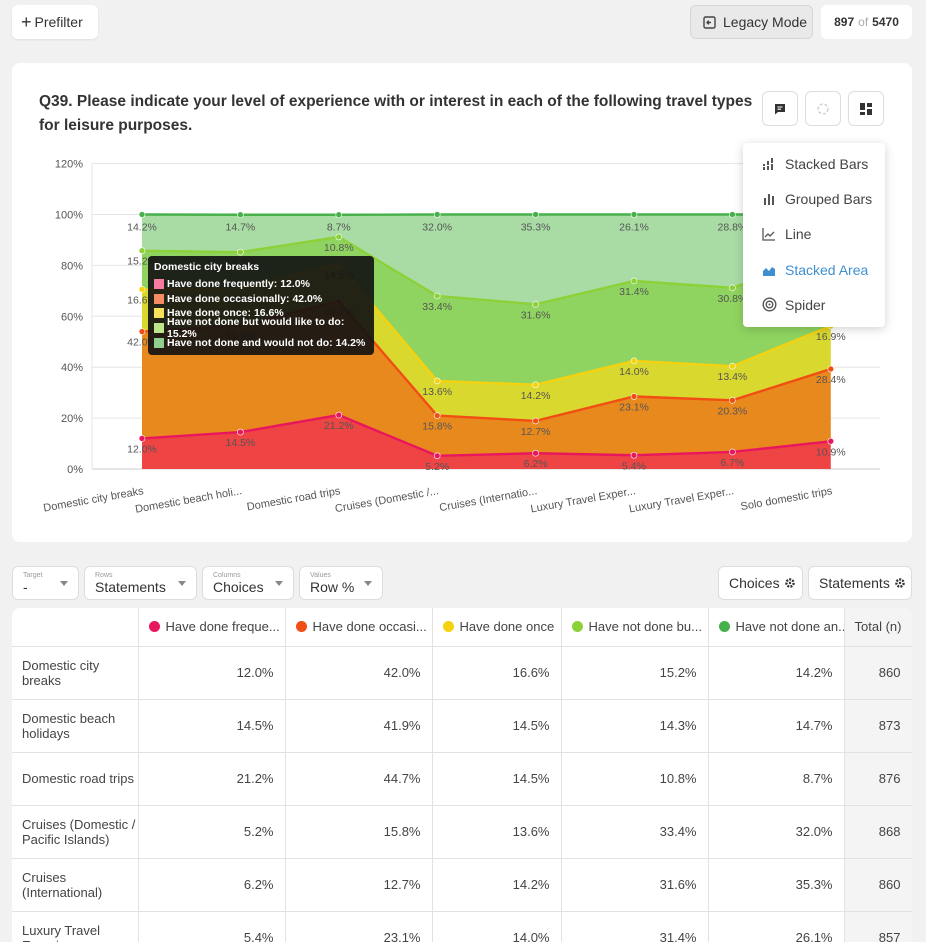 The width and height of the screenshot is (926, 942). Describe the element at coordinates (536, 464) in the screenshot. I see `data-label: 6.2%` at that location.